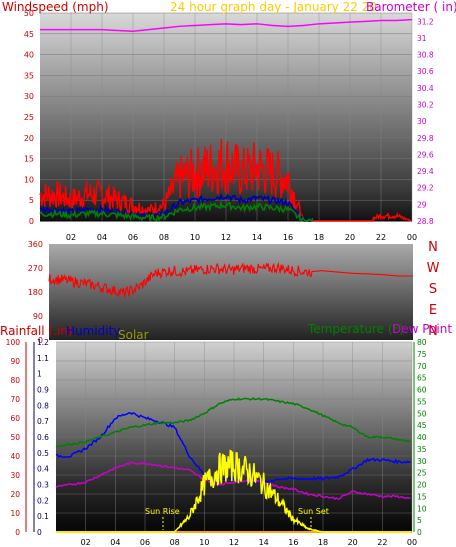 The image size is (456, 547). Describe the element at coordinates (411, 7) in the screenshot. I see `barometer-axis-title: Barometer ( in)` at that location.